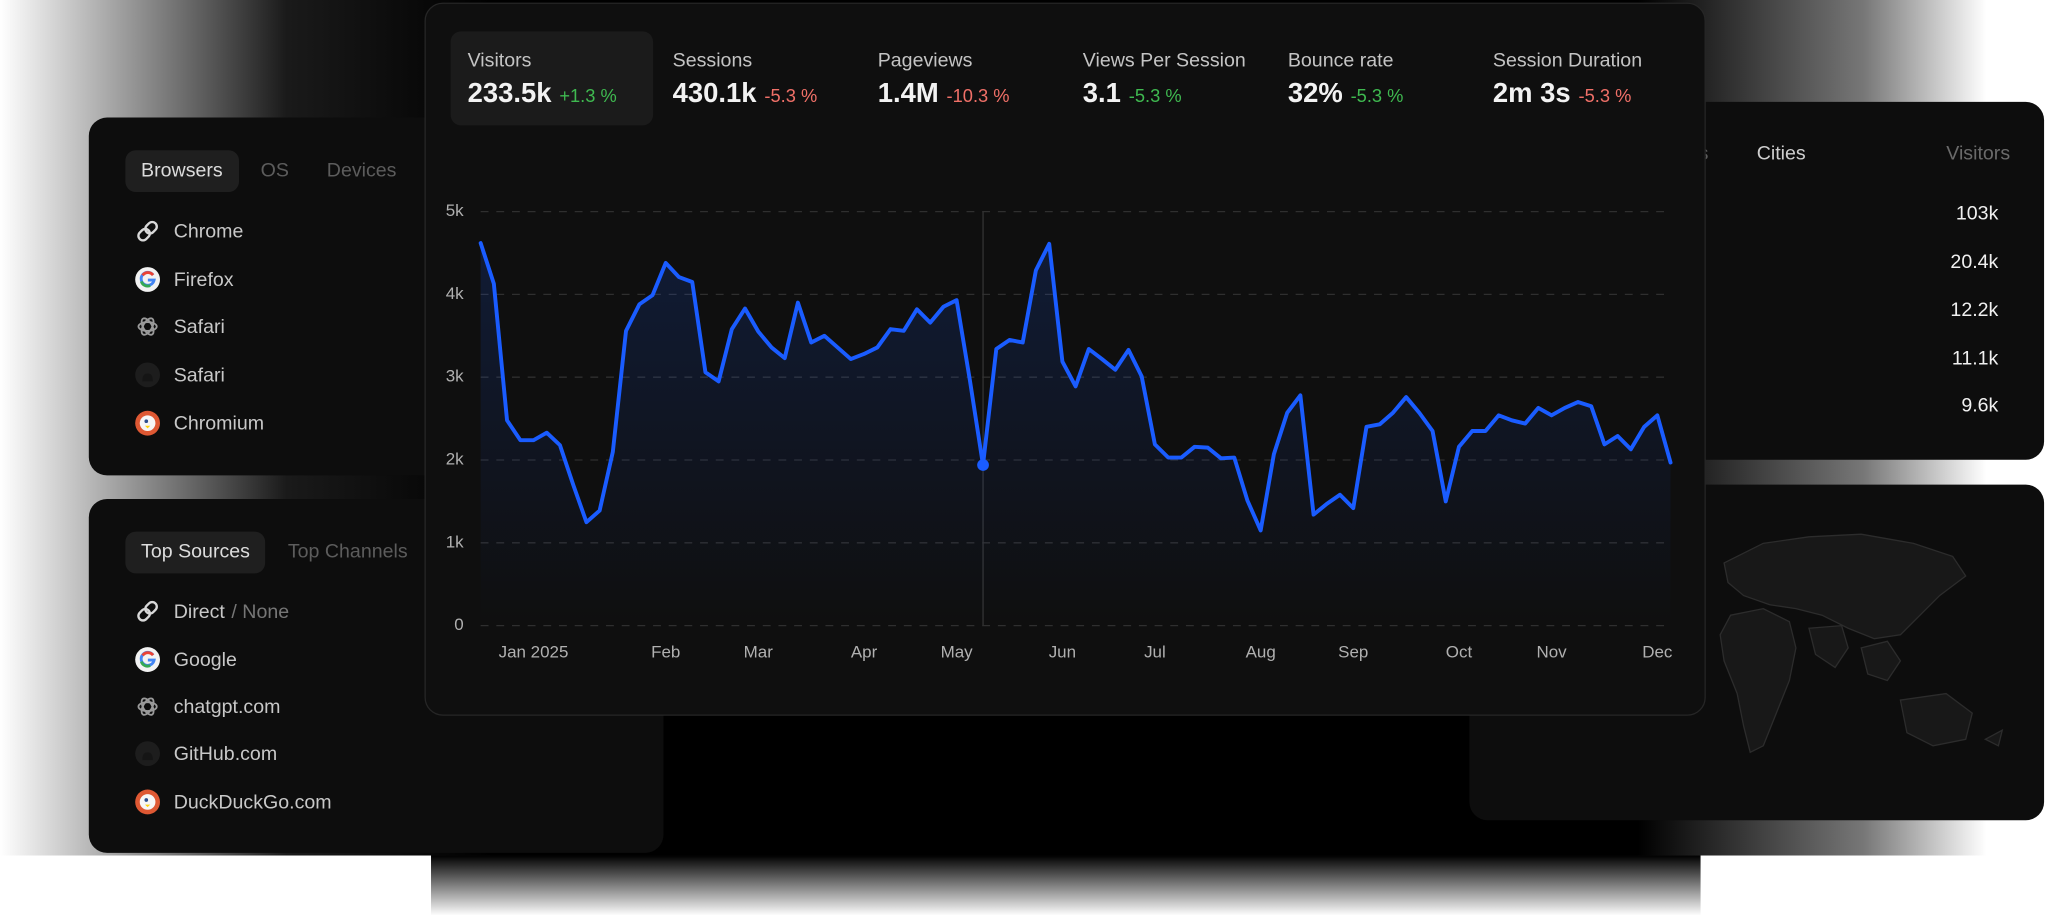  I want to click on x-tick-label: Mar, so click(759, 652).